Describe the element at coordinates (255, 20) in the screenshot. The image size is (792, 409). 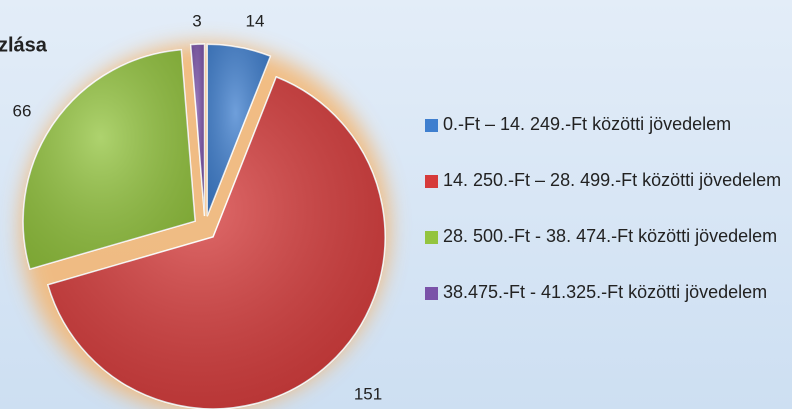
I see `data-label: 14` at that location.